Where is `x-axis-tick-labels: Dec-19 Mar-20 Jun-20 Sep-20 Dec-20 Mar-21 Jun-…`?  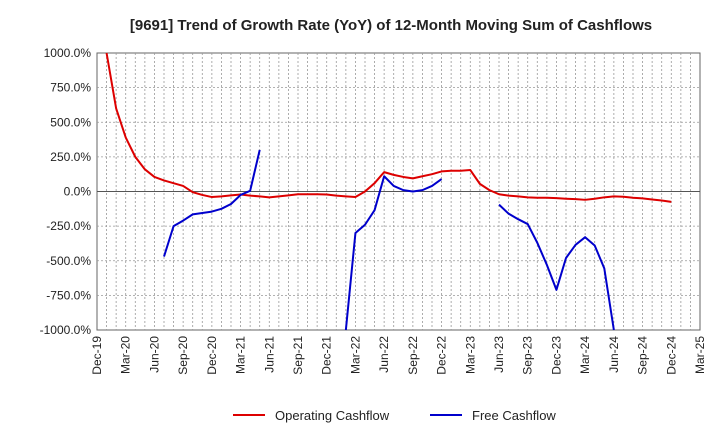
x-axis-tick-labels: Dec-19 Mar-20 Jun-20 Sep-20 Dec-20 Mar-21 Jun-… is located at coordinates (398, 355).